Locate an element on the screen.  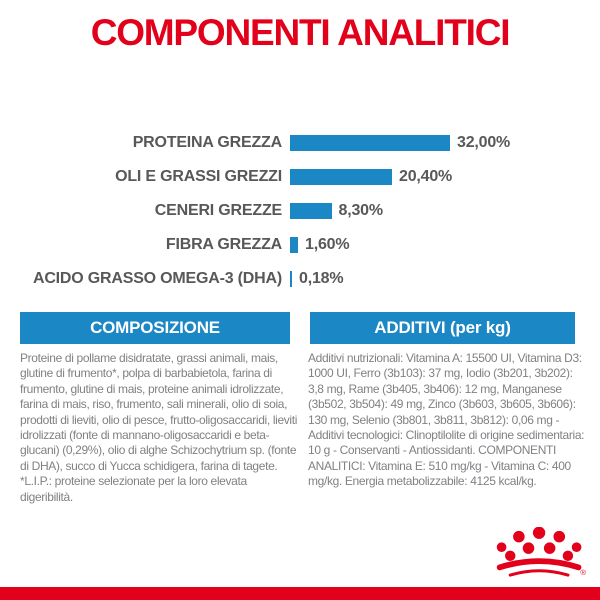
section-header-composizione-label: COMPOSIZIONE is located at coordinates (155, 327).